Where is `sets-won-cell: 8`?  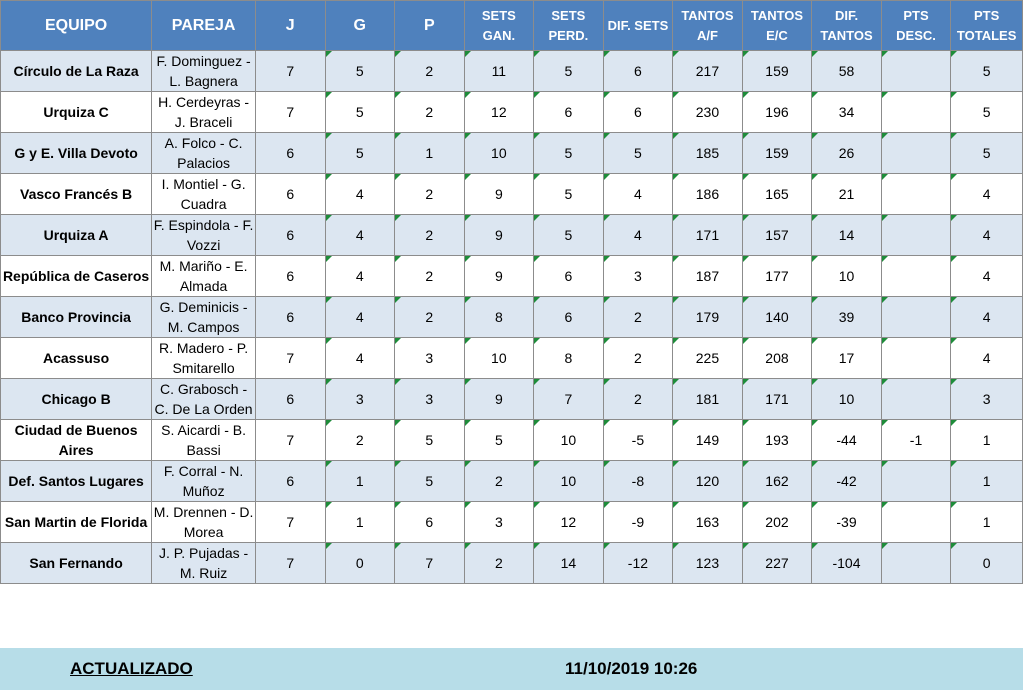
sets-won-cell: 8 is located at coordinates (499, 317).